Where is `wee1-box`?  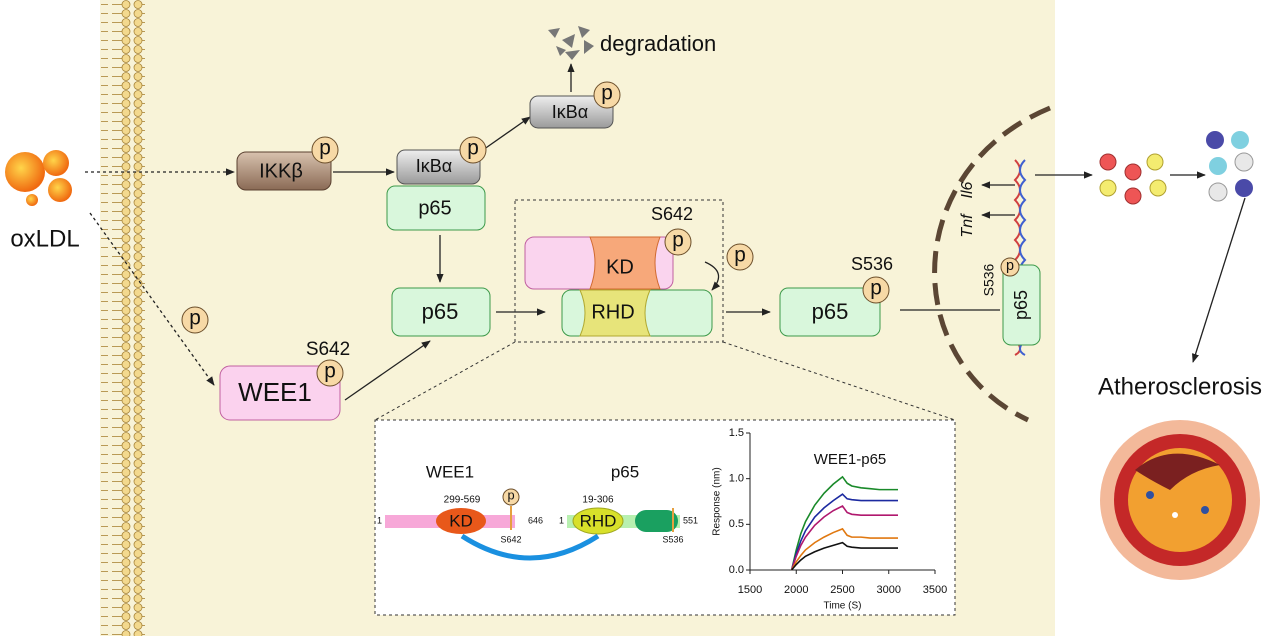
wee1-box is located at coordinates (280, 393).